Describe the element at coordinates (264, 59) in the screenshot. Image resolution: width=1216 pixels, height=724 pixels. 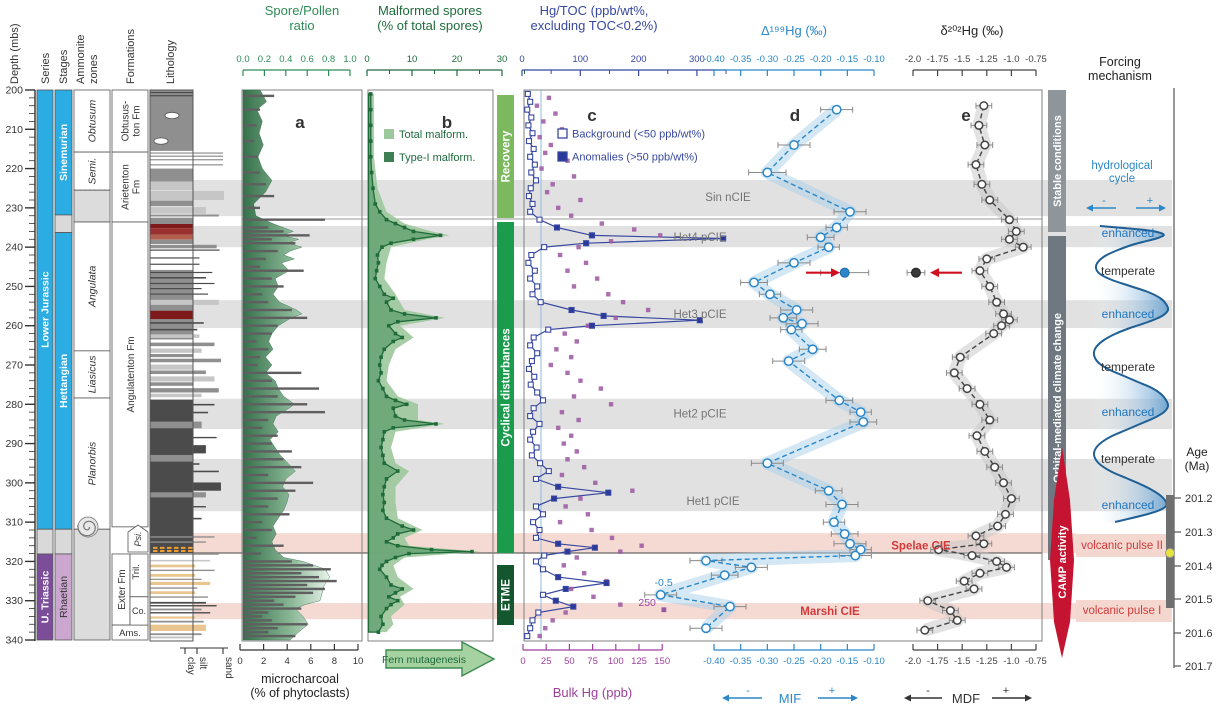
I see `axis-tick-label: 0.2` at that location.